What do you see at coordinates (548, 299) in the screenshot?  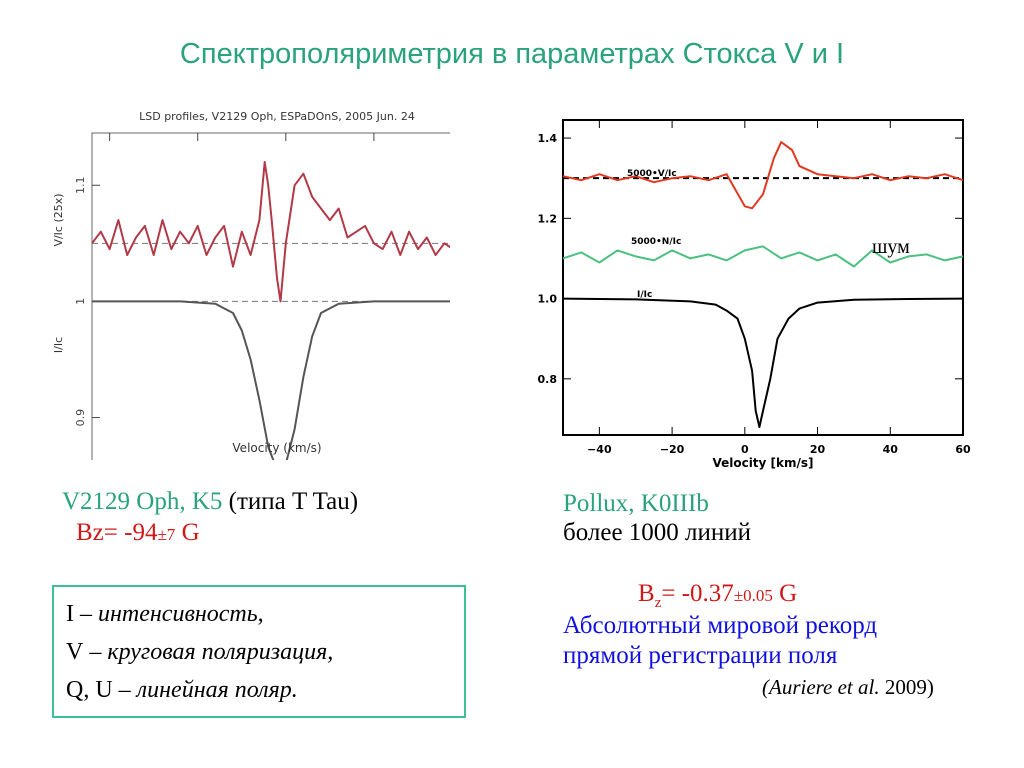 I see `y-tick-label-1: 1.0` at bounding box center [548, 299].